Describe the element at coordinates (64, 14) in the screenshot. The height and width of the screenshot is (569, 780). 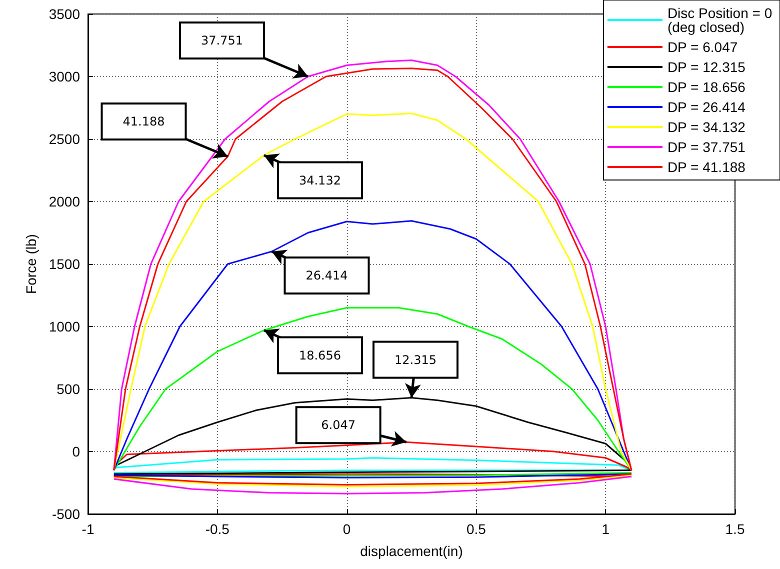
I see `y-tick-label: 3500` at that location.